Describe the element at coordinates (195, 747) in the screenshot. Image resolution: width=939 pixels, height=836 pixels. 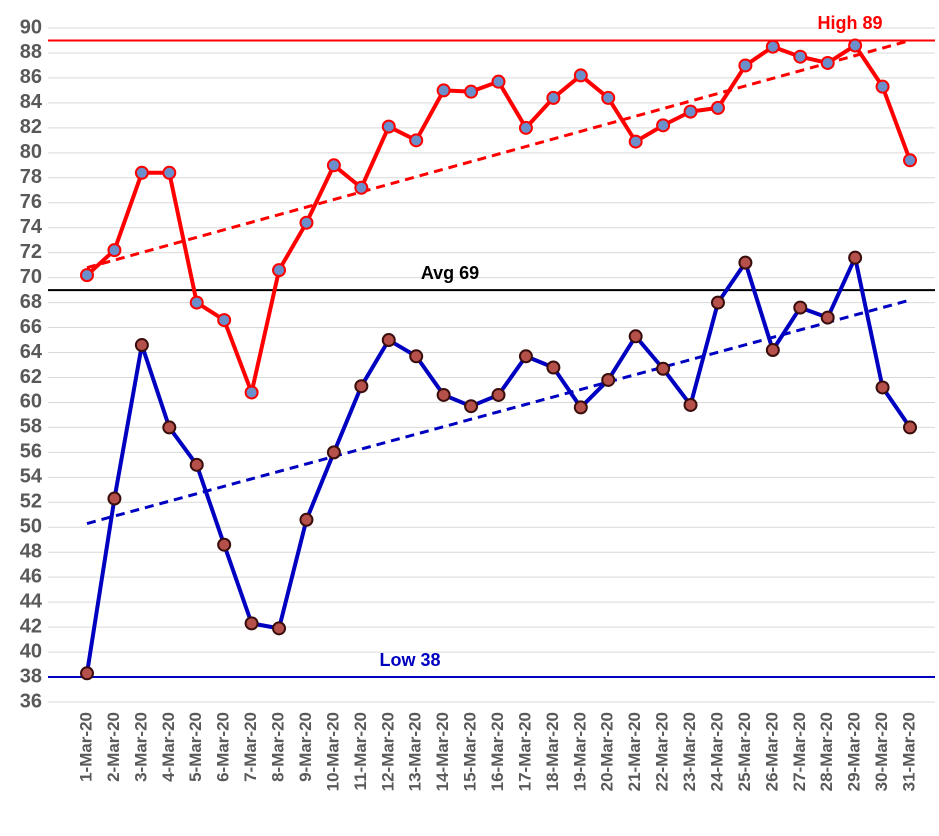
I see `x-tick-label: 5-Mar-20` at that location.